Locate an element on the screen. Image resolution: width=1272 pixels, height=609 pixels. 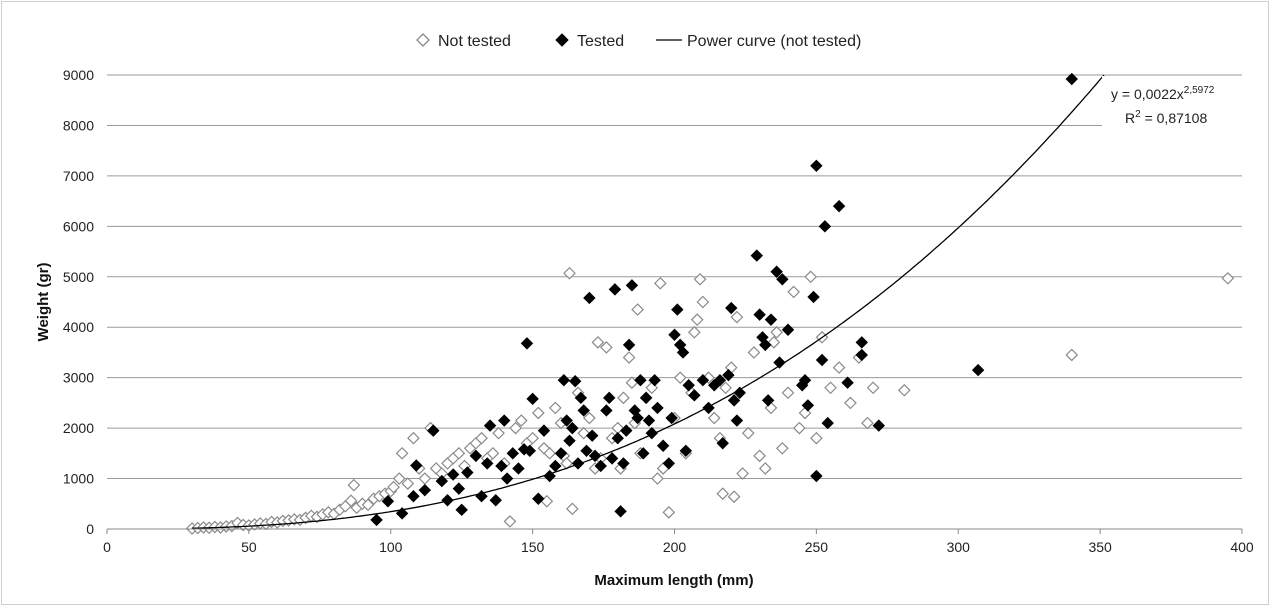
x-tick-label: 50 is located at coordinates (249, 547).